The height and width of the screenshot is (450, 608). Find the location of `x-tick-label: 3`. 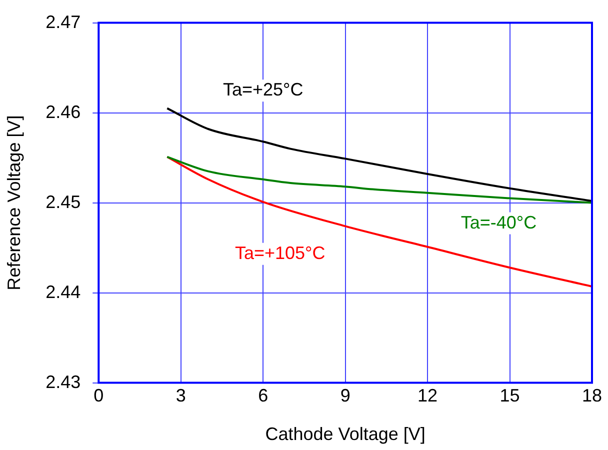

x-tick-label: 3 is located at coordinates (181, 396).